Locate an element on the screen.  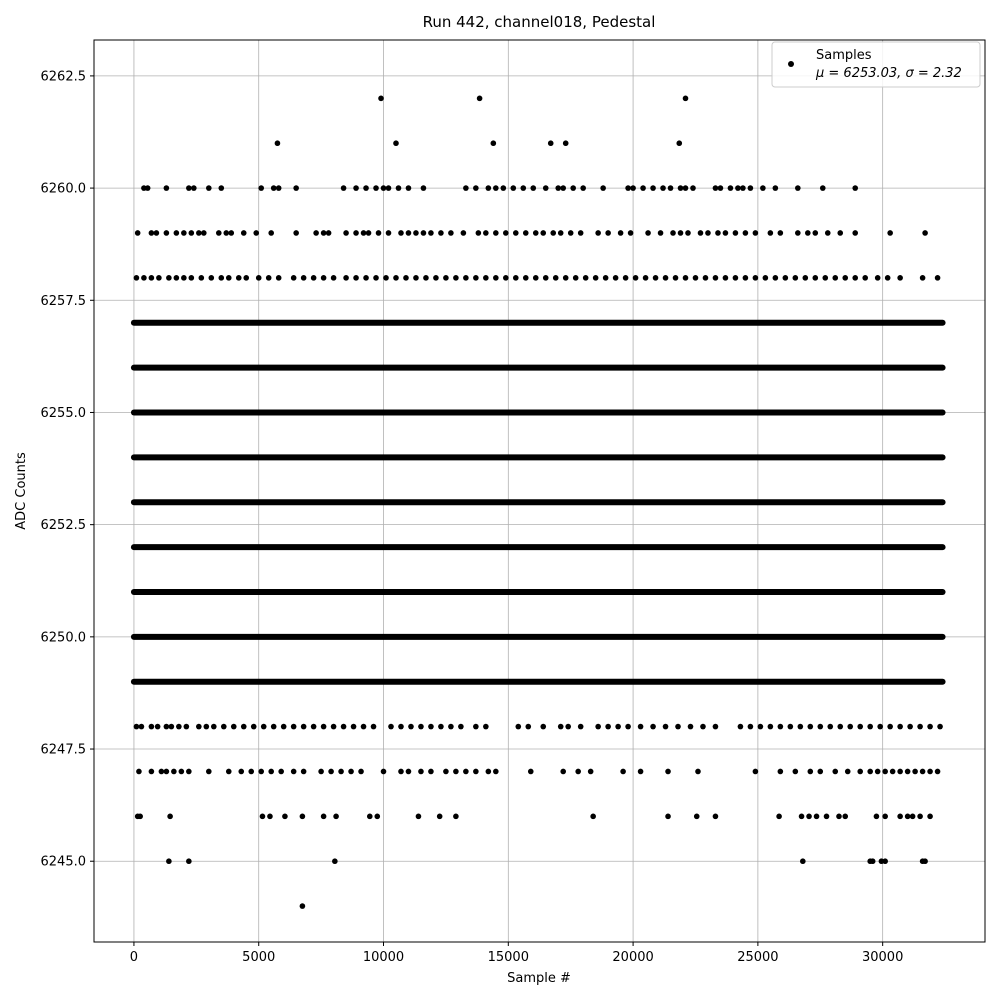
x-tick-label: 5000 is located at coordinates (258, 957).